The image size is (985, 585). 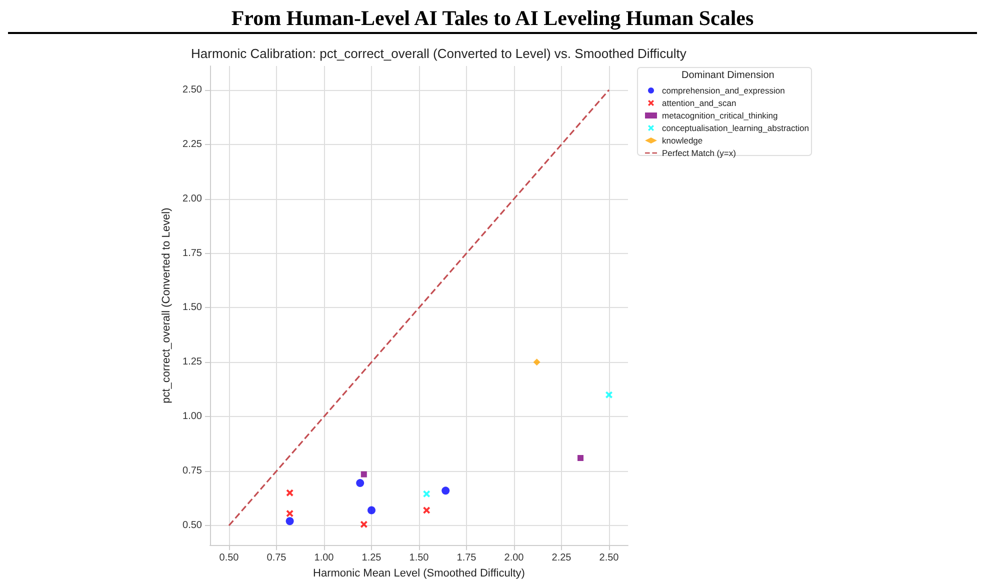 What do you see at coordinates (724, 91) in the screenshot?
I see `legend-label: comprehension_and_expression` at bounding box center [724, 91].